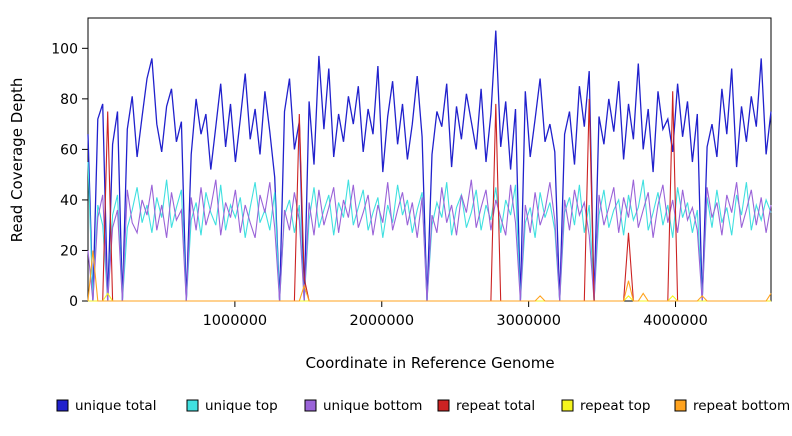 The image size is (792, 436). What do you see at coordinates (69, 201) in the screenshot?
I see `y-tick-label: 40` at bounding box center [69, 201].